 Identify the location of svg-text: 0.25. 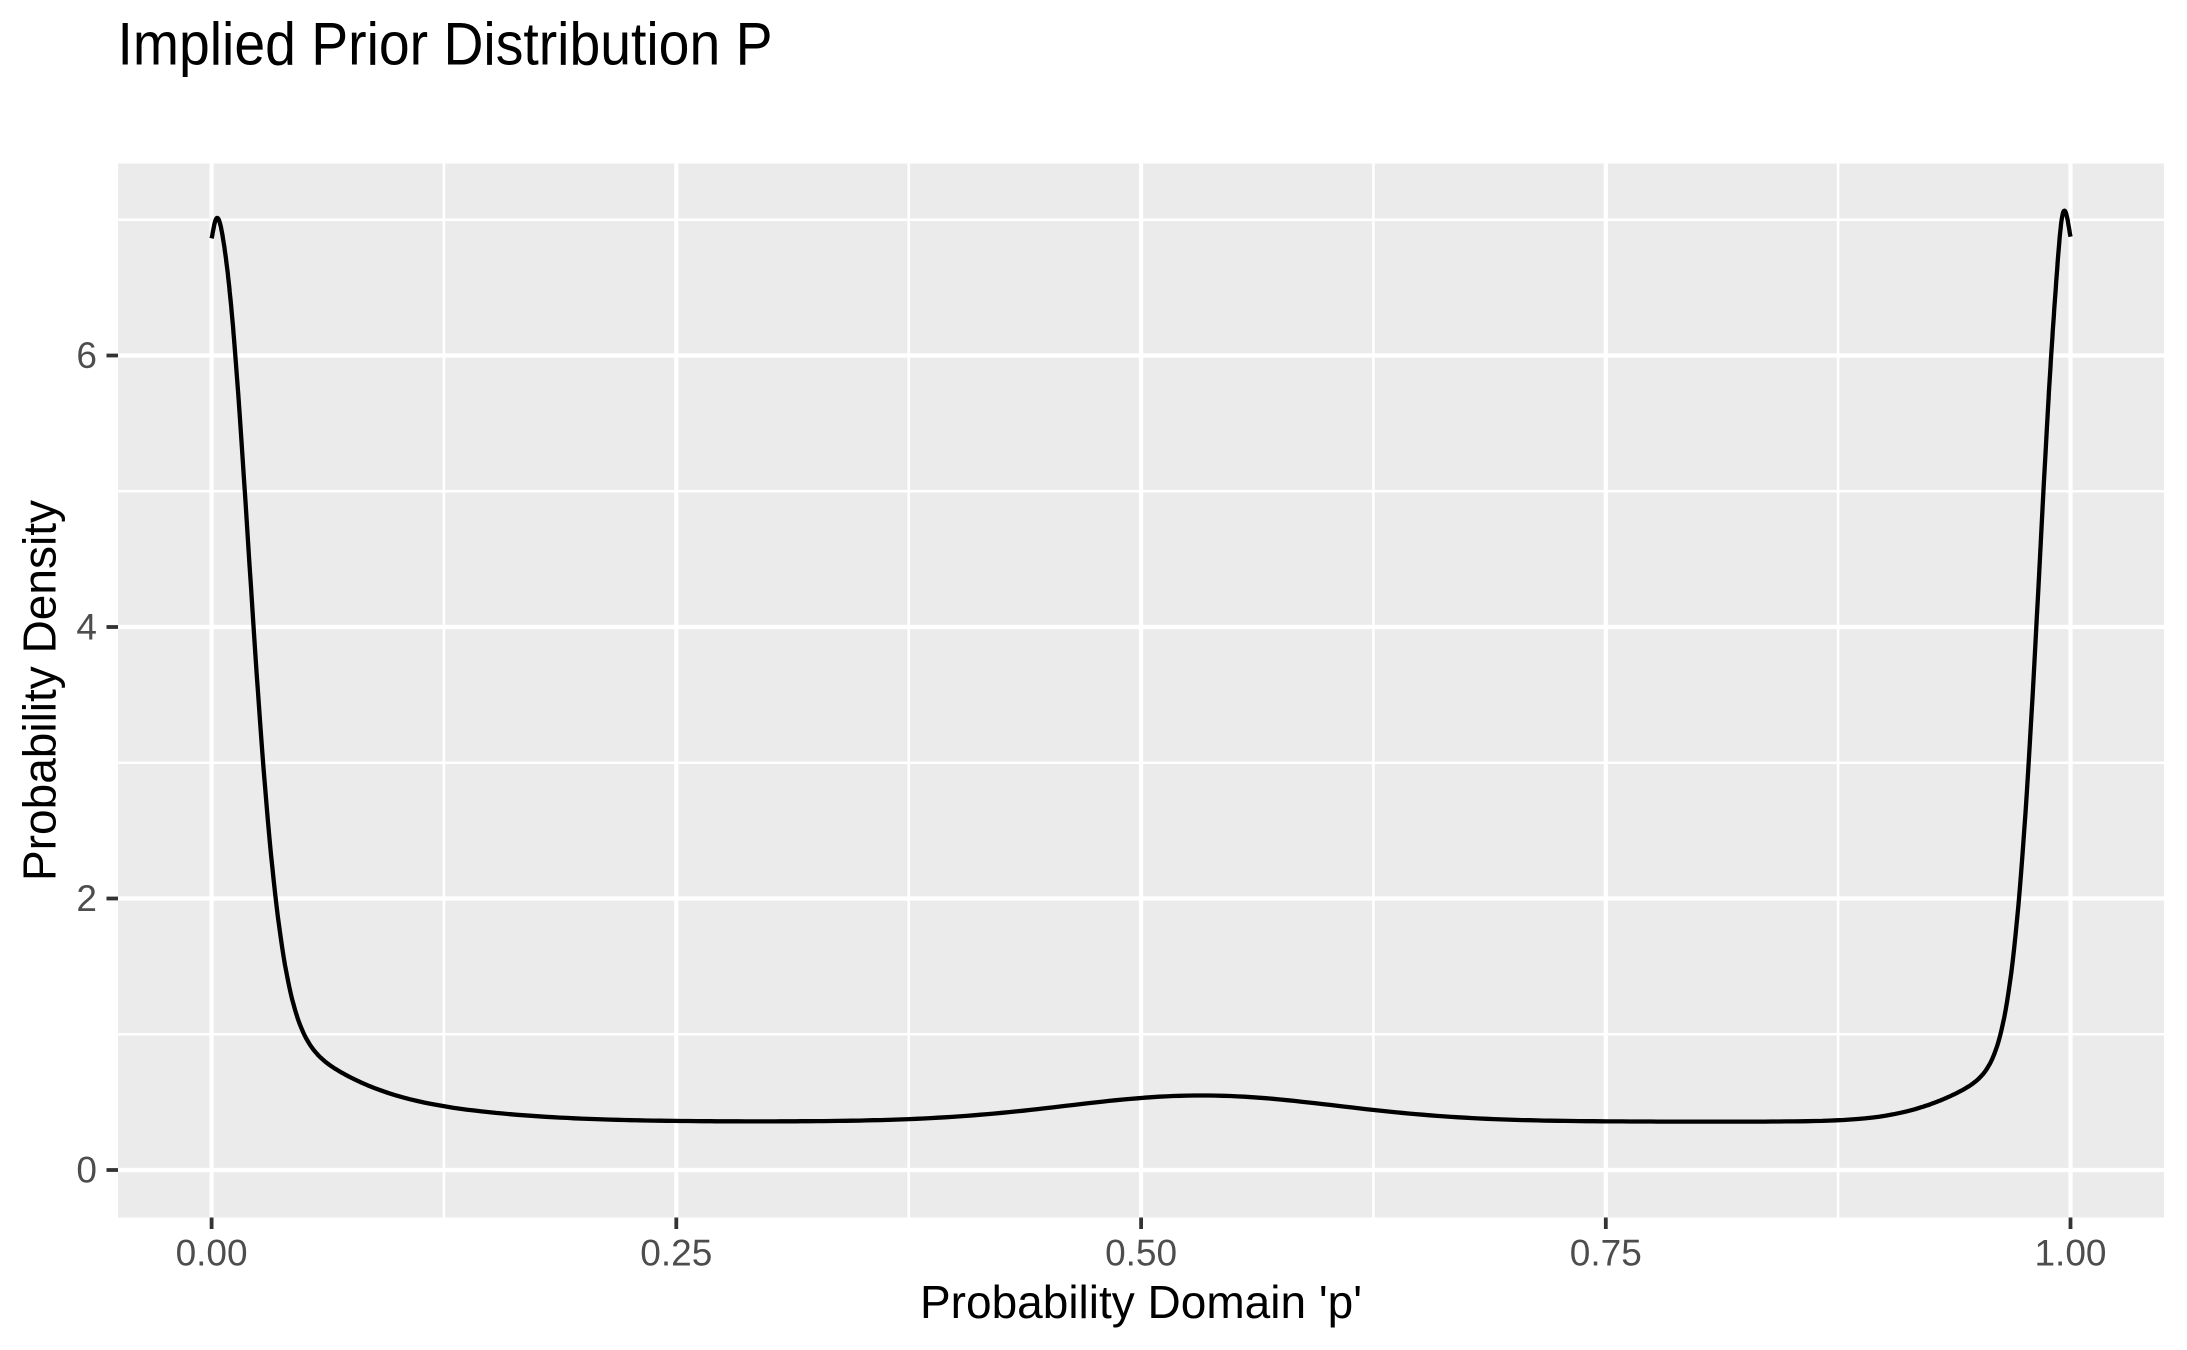
(676, 1253).